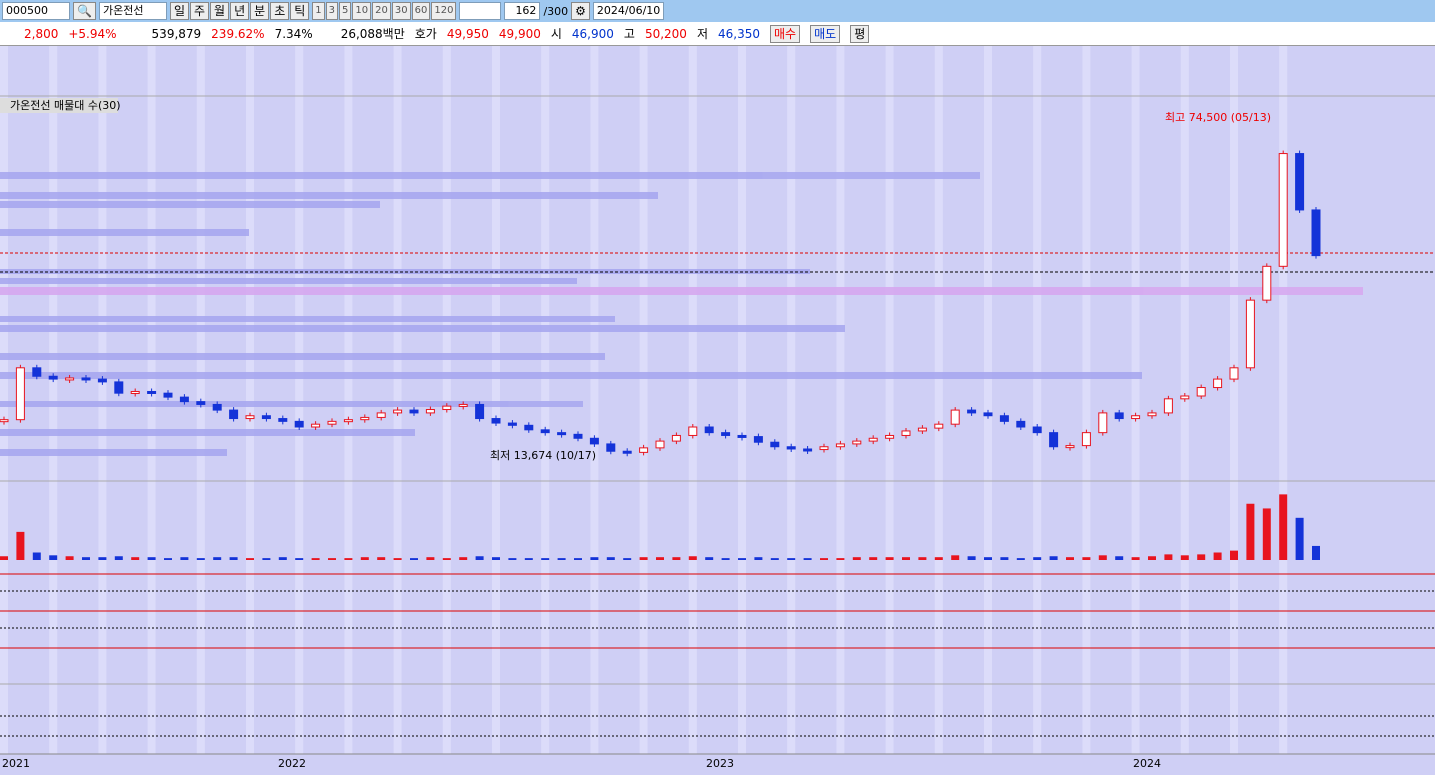  Describe the element at coordinates (860, 33) in the screenshot. I see `avg-button: 평` at that location.